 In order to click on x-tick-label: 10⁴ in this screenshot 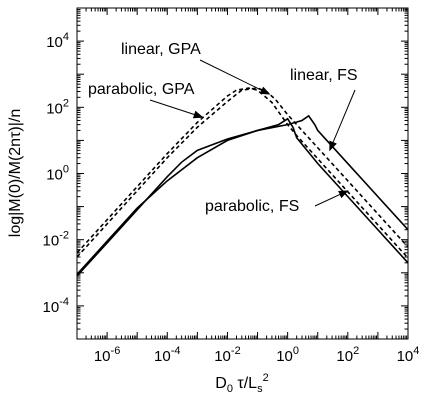, I will do `click(408, 355)`.